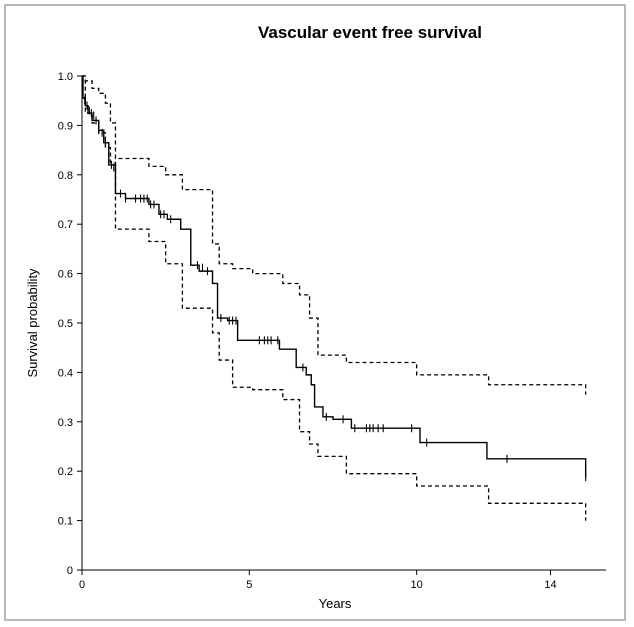  Describe the element at coordinates (65, 423) in the screenshot. I see `y-tick-label: 0.3` at that location.